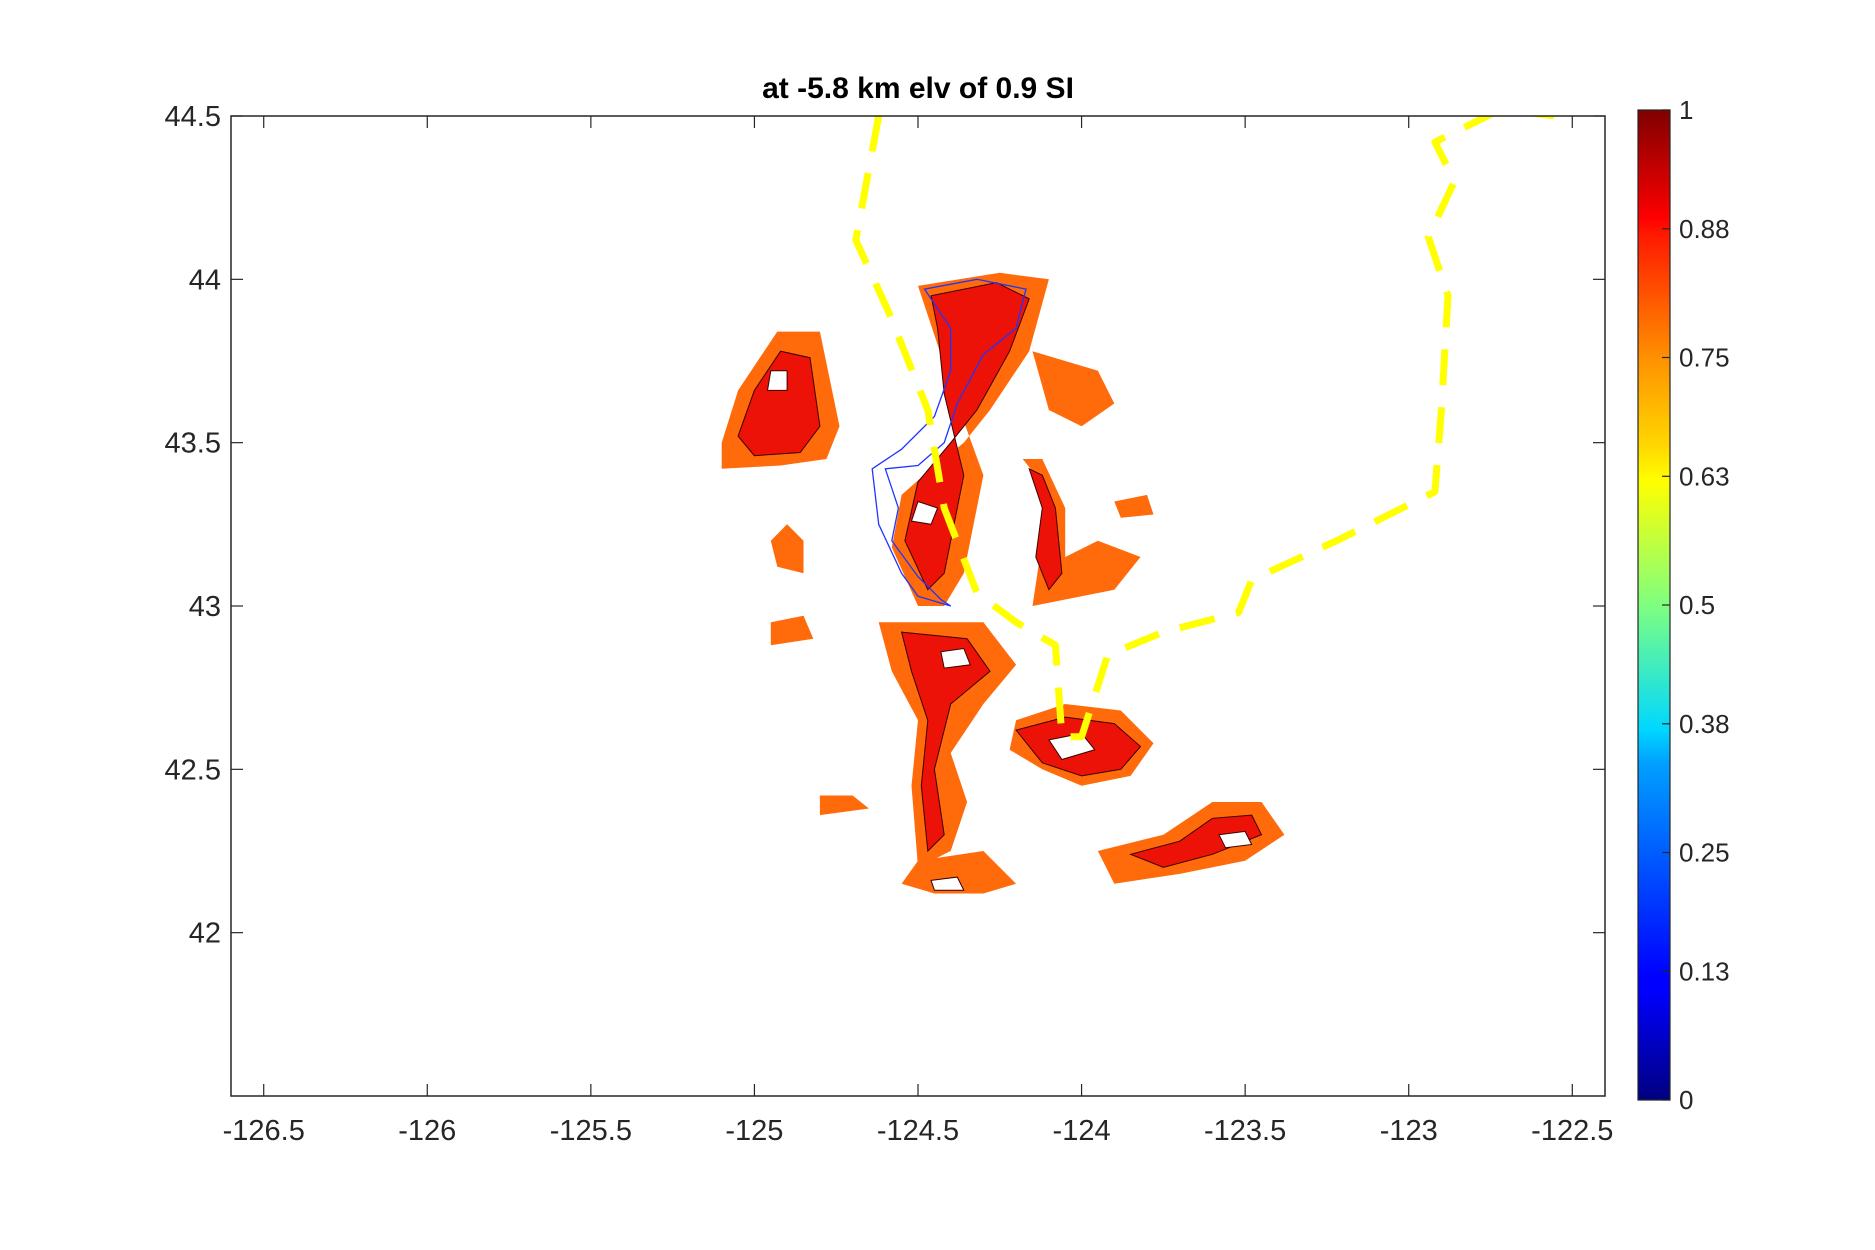 The image size is (1875, 1250). What do you see at coordinates (918, 1131) in the screenshot?
I see `x-tick-label: -124.5` at bounding box center [918, 1131].